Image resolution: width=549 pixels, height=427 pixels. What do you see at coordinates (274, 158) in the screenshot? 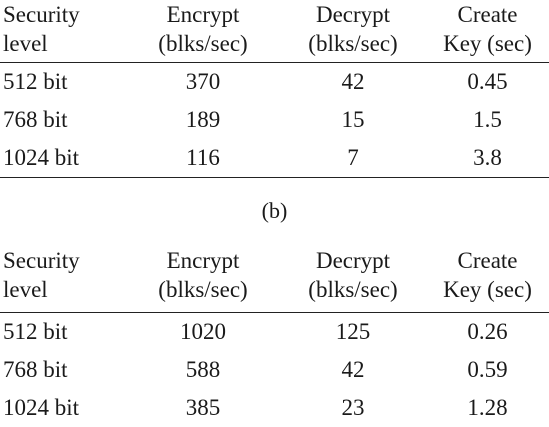
I see `table-row: 1024 bit 116 7 3.8` at bounding box center [274, 158].